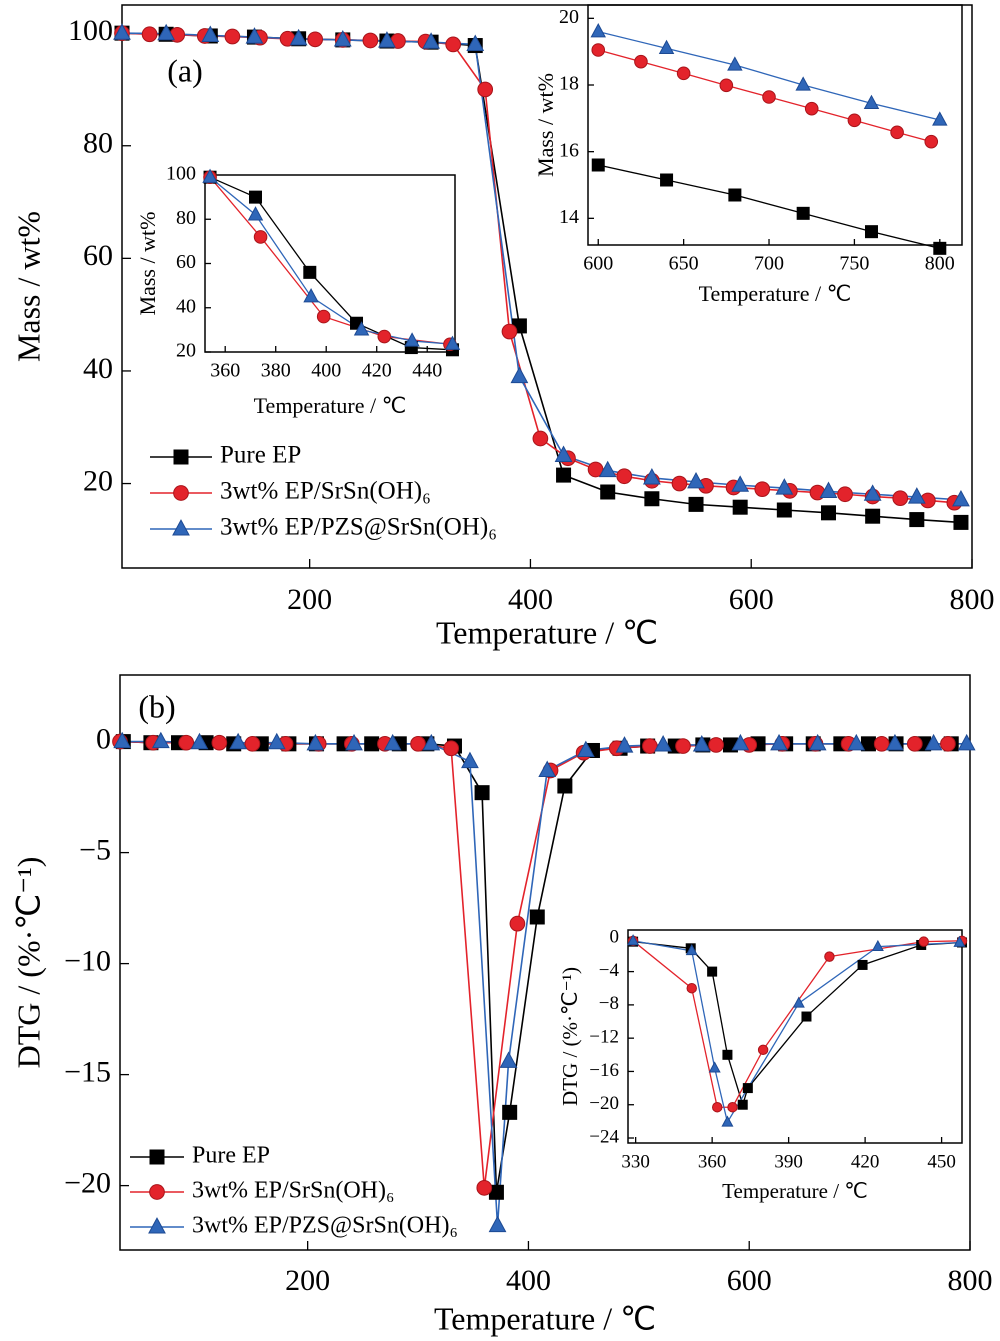  I want to click on x-tick-label: 400, so click(528, 1280).